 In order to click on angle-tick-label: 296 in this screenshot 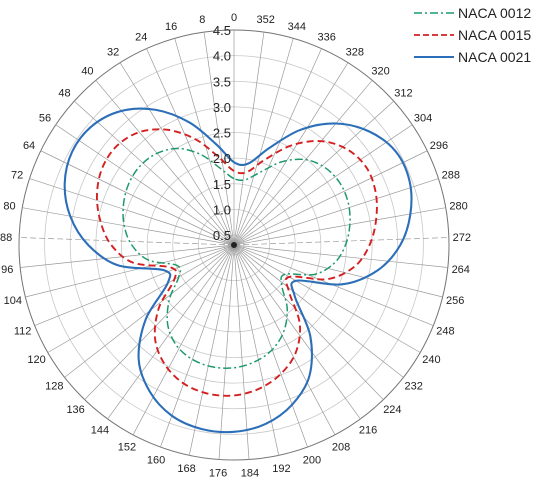, I will do `click(439, 146)`.